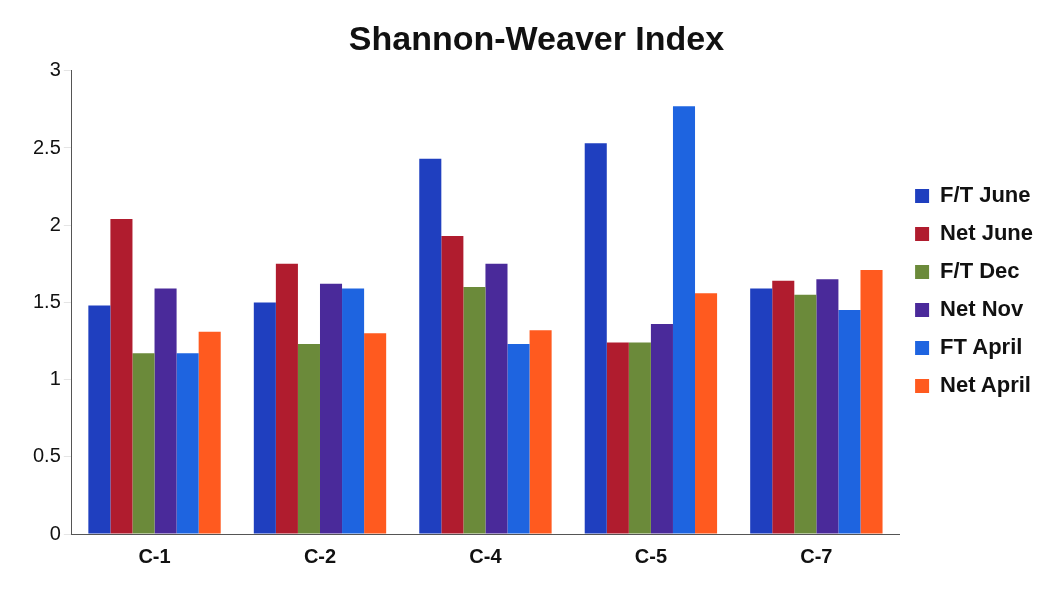 This screenshot has width=1063, height=592. I want to click on legend-label: Net Nov, so click(982, 309).